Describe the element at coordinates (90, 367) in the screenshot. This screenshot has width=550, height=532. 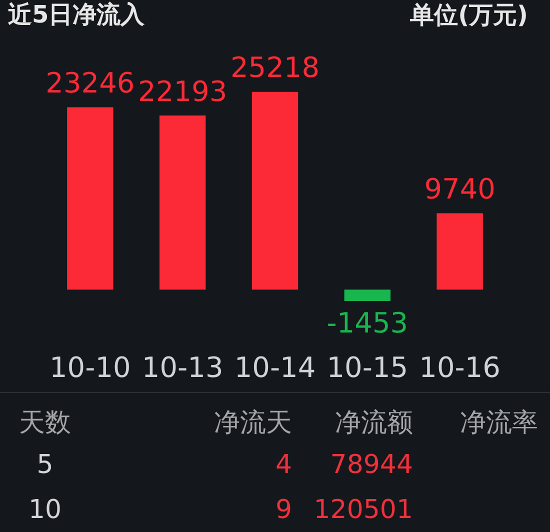
I see `x-tick-label: 10-10` at that location.